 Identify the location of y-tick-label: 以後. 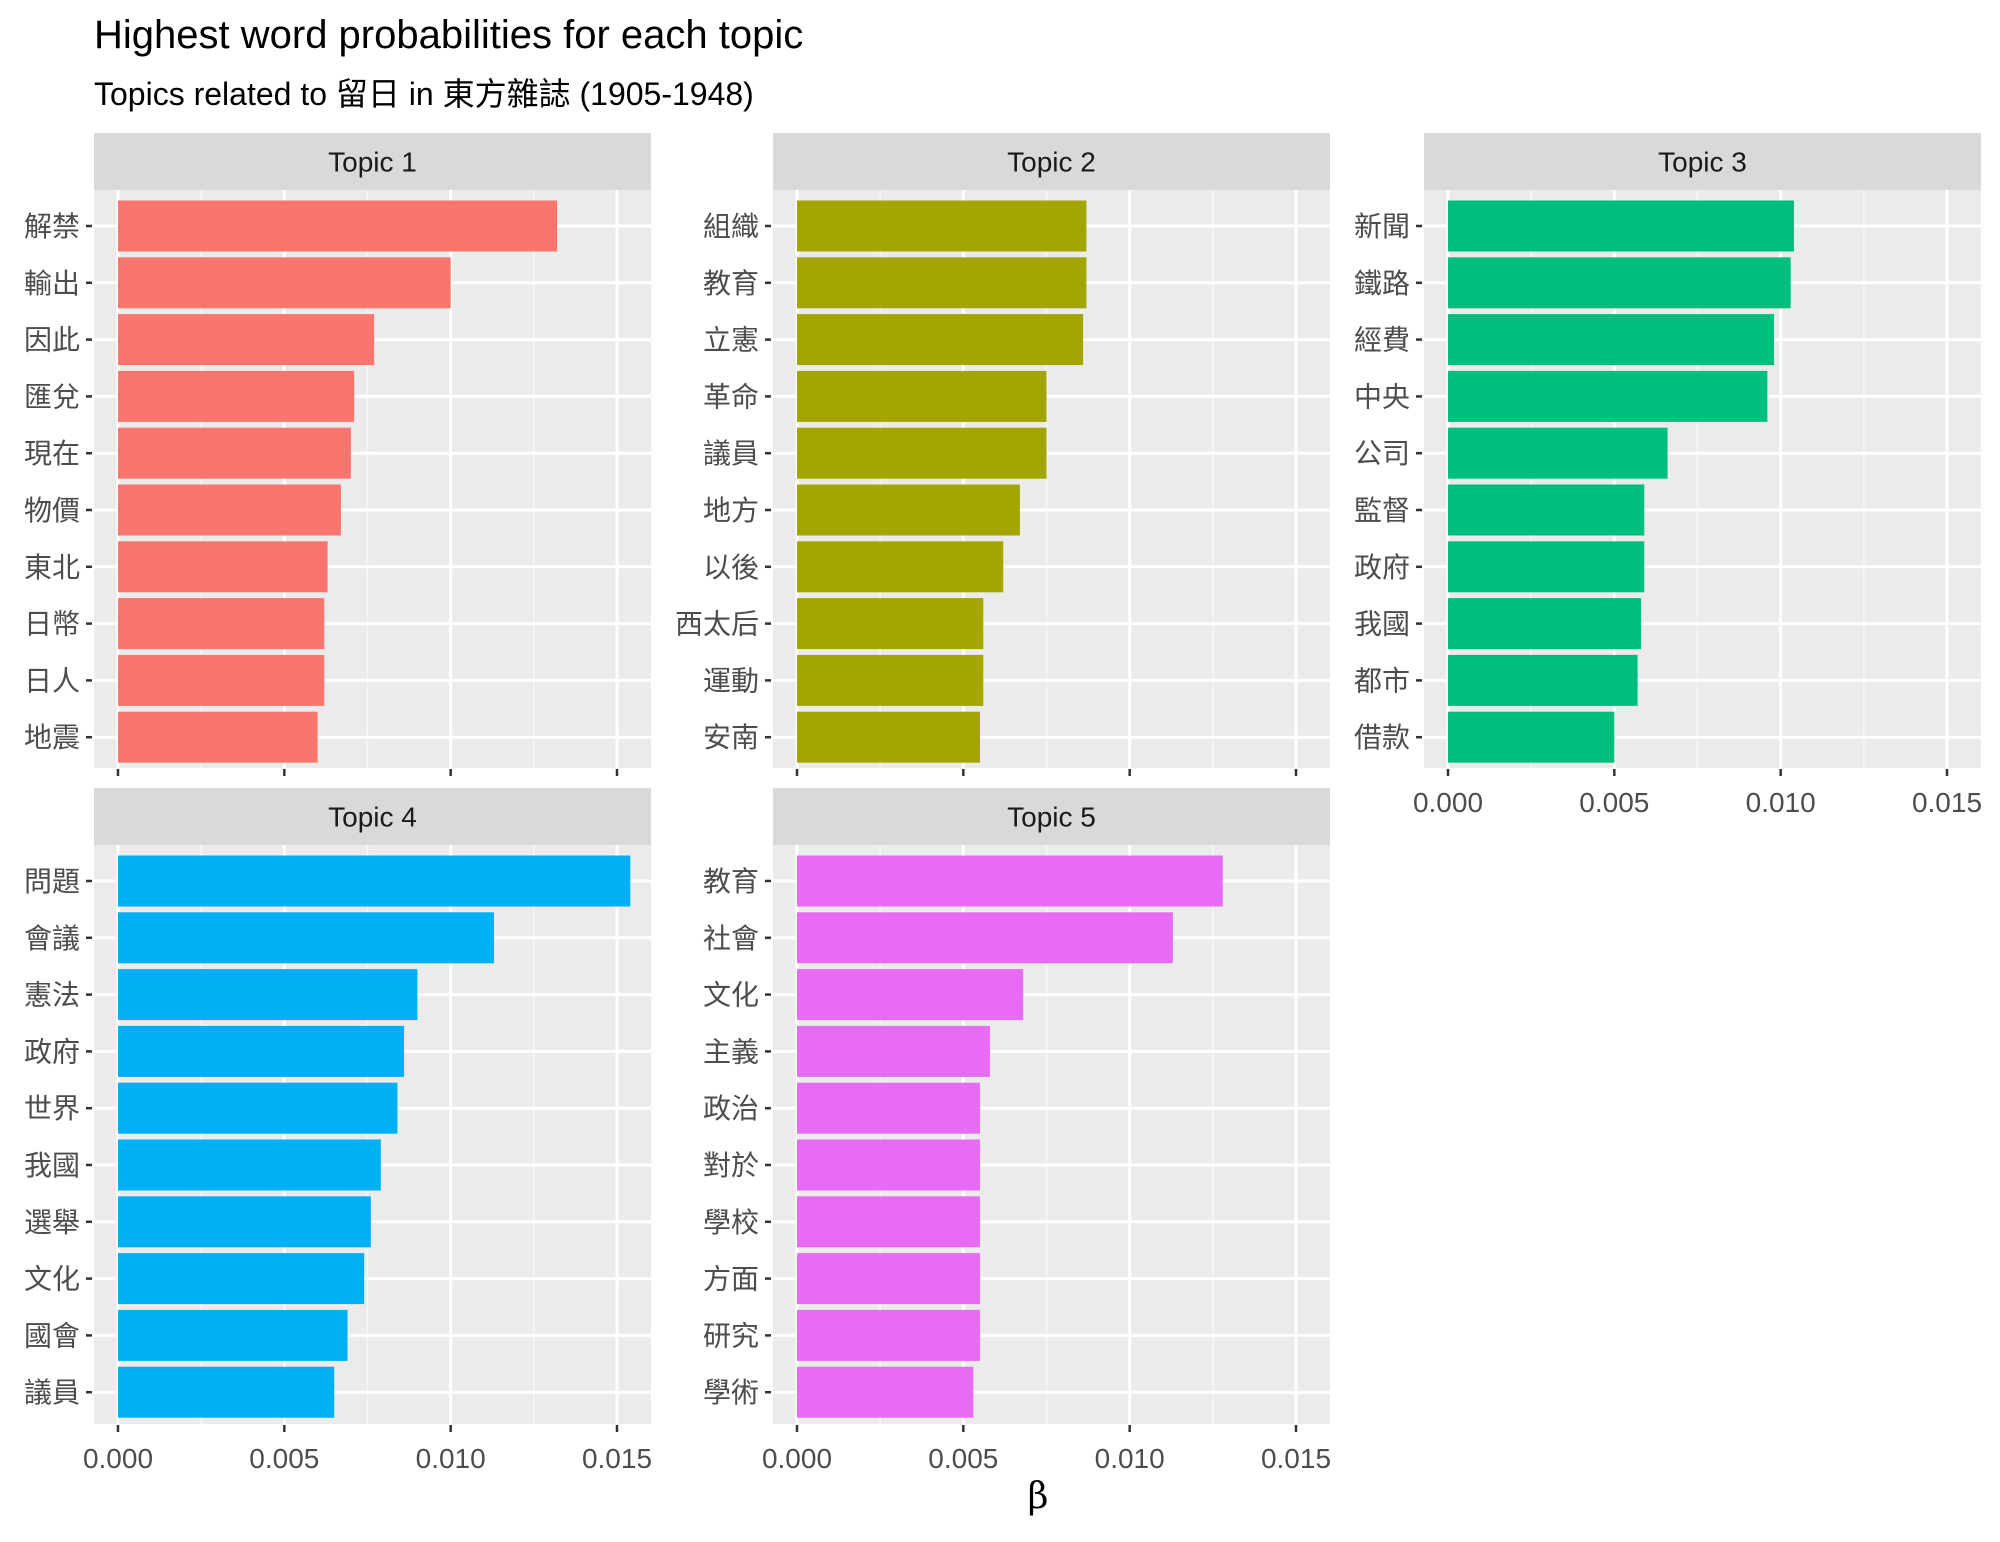
(731, 567).